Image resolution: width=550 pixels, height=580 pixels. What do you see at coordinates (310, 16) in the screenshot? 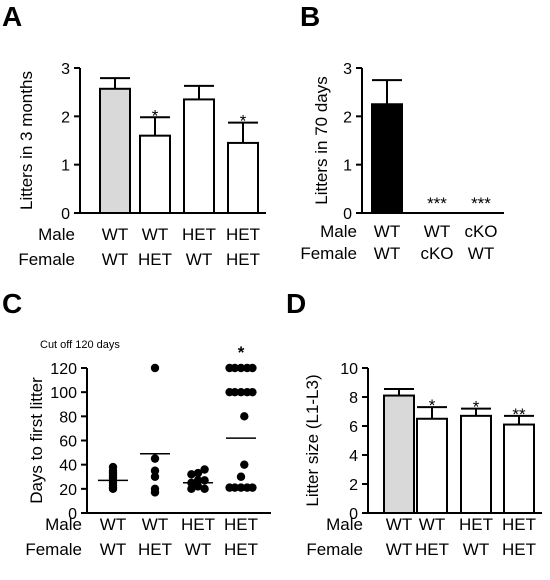
I see `panel-letter: B` at bounding box center [310, 16].